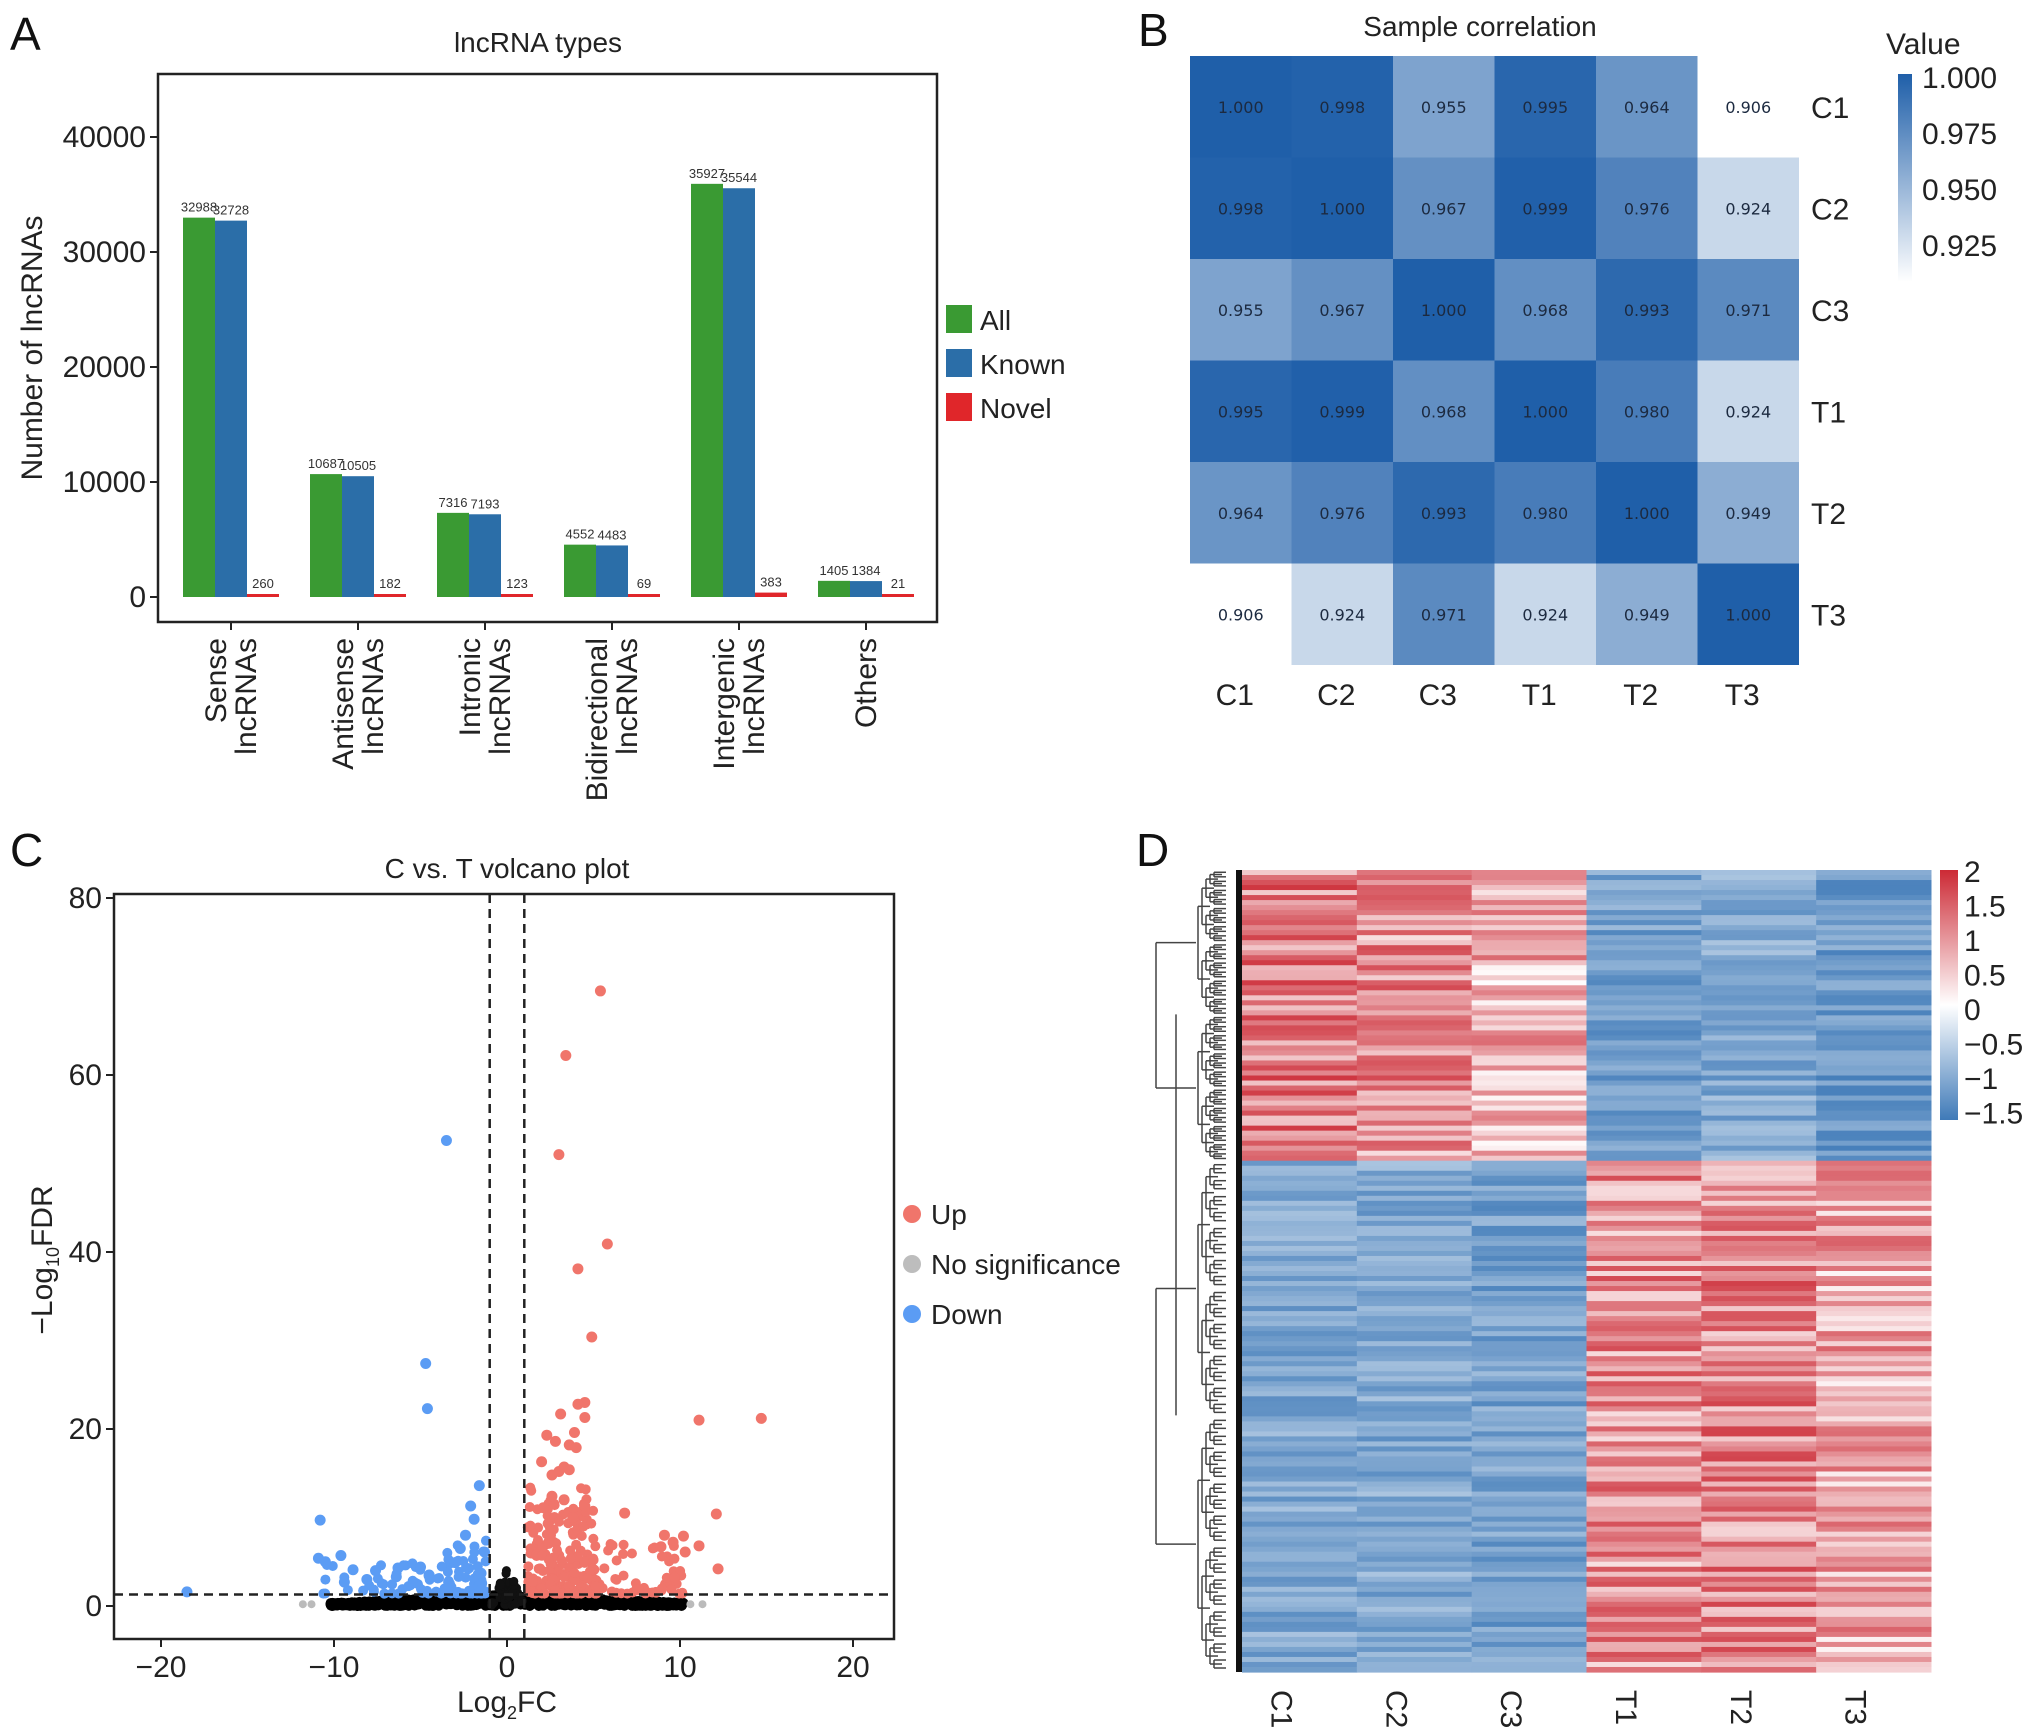  Describe the element at coordinates (1993, 1114) in the screenshot. I see `d-colorbar-tick: −1.5` at that location.